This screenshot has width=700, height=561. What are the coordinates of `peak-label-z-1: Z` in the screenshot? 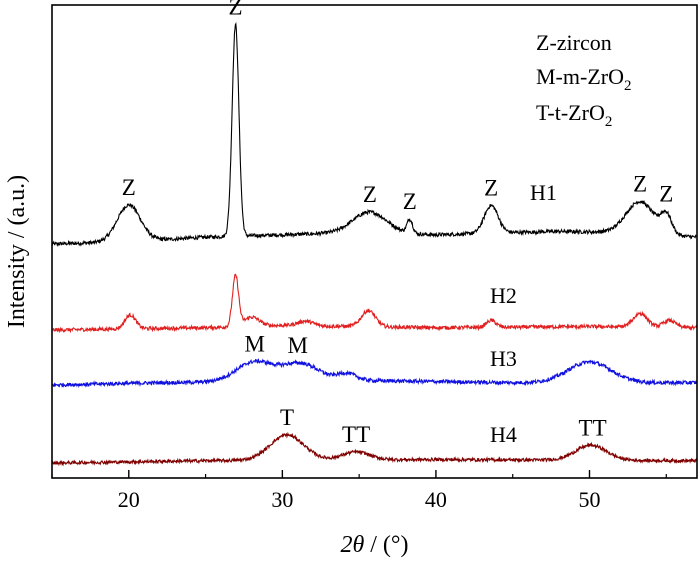 It's located at (235, 10).